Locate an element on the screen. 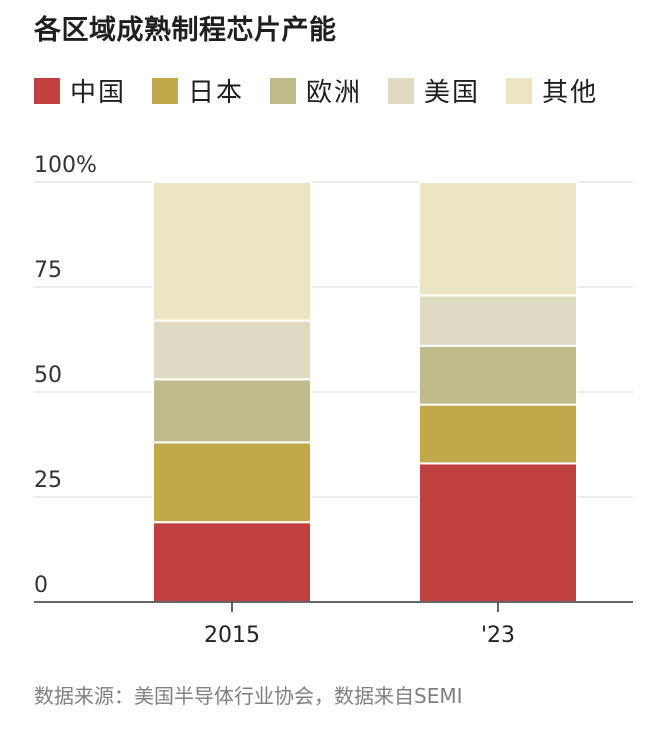 This screenshot has width=650, height=734. legend-item: 其他 is located at coordinates (552, 90).